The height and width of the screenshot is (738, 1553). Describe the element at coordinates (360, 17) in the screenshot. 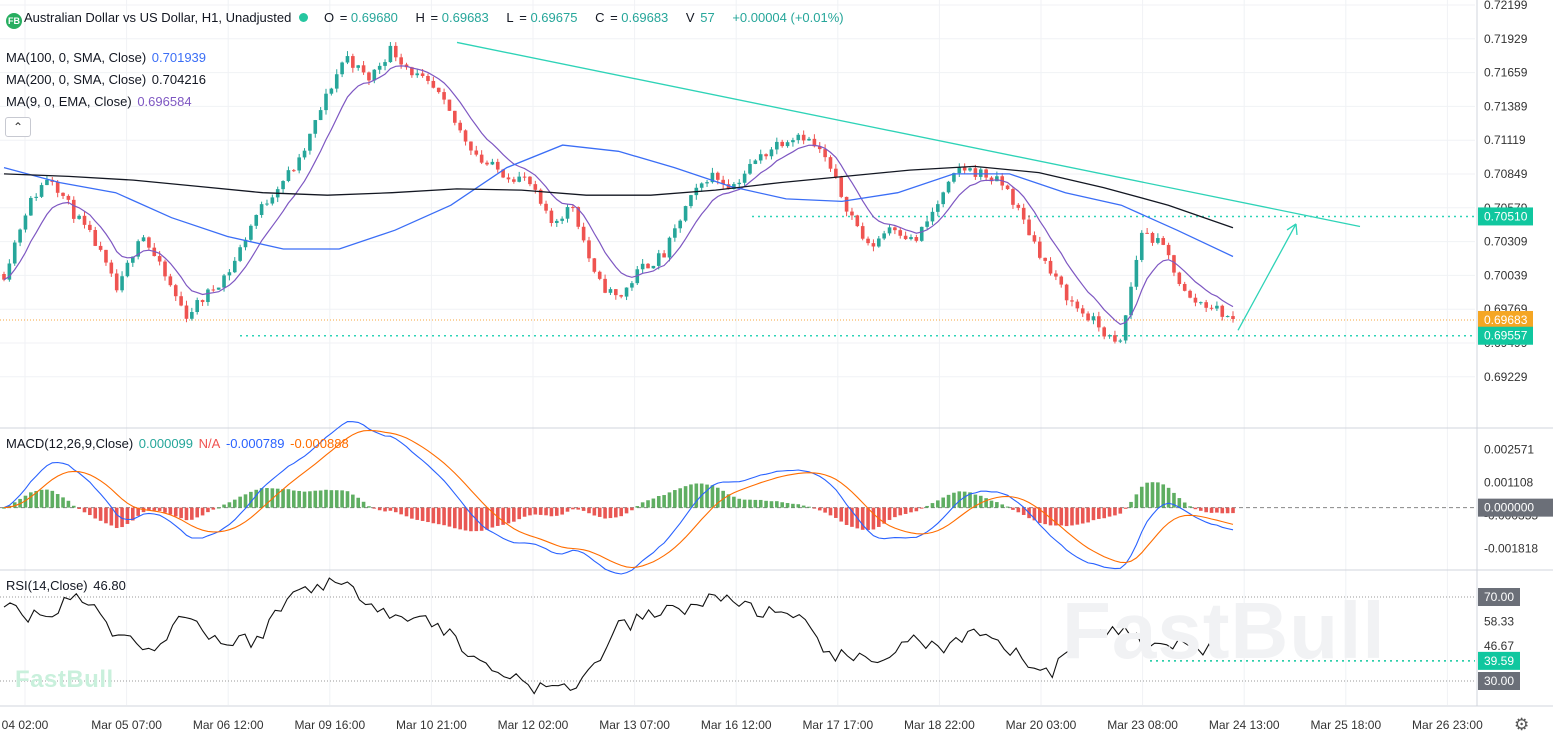

I see `ohlc-open: O = 0.69680` at that location.